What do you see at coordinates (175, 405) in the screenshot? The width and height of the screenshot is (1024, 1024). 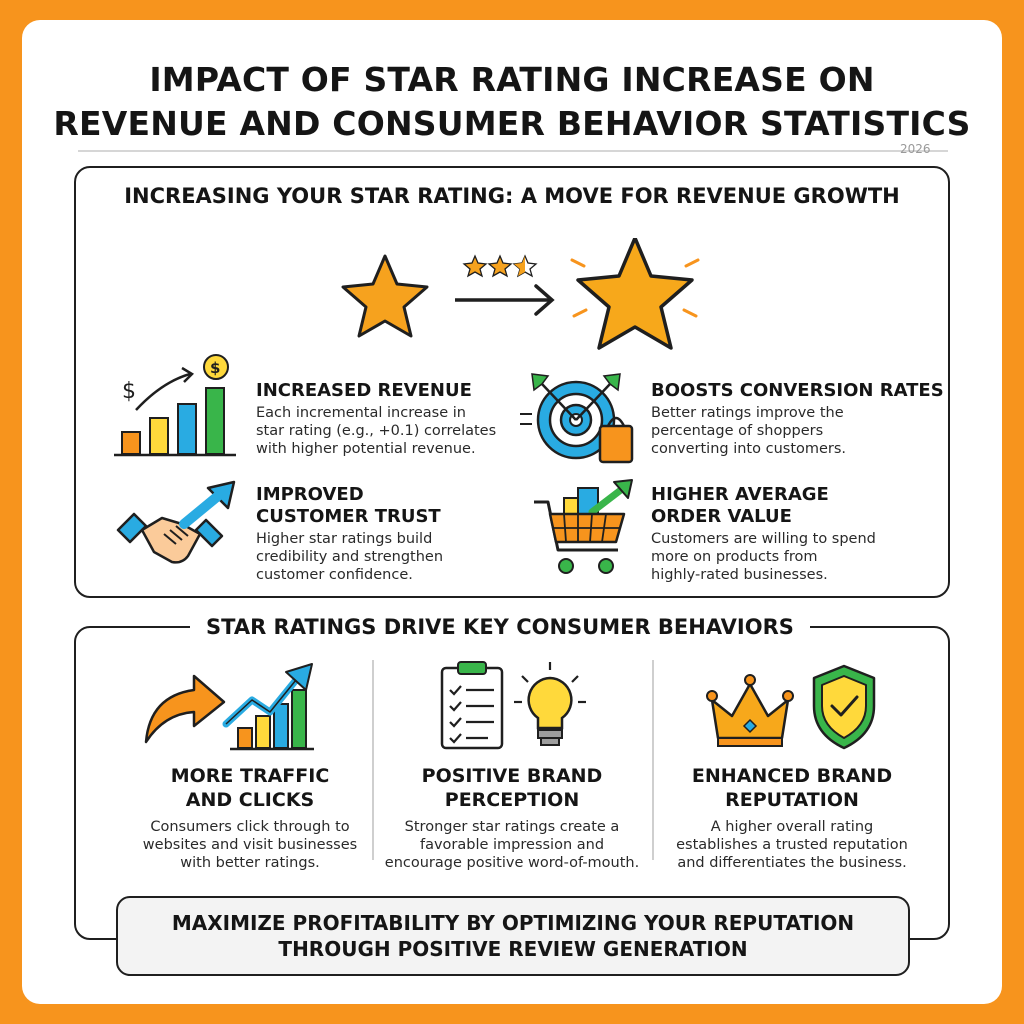 I see `revenue-chart-icon: $ $` at bounding box center [175, 405].